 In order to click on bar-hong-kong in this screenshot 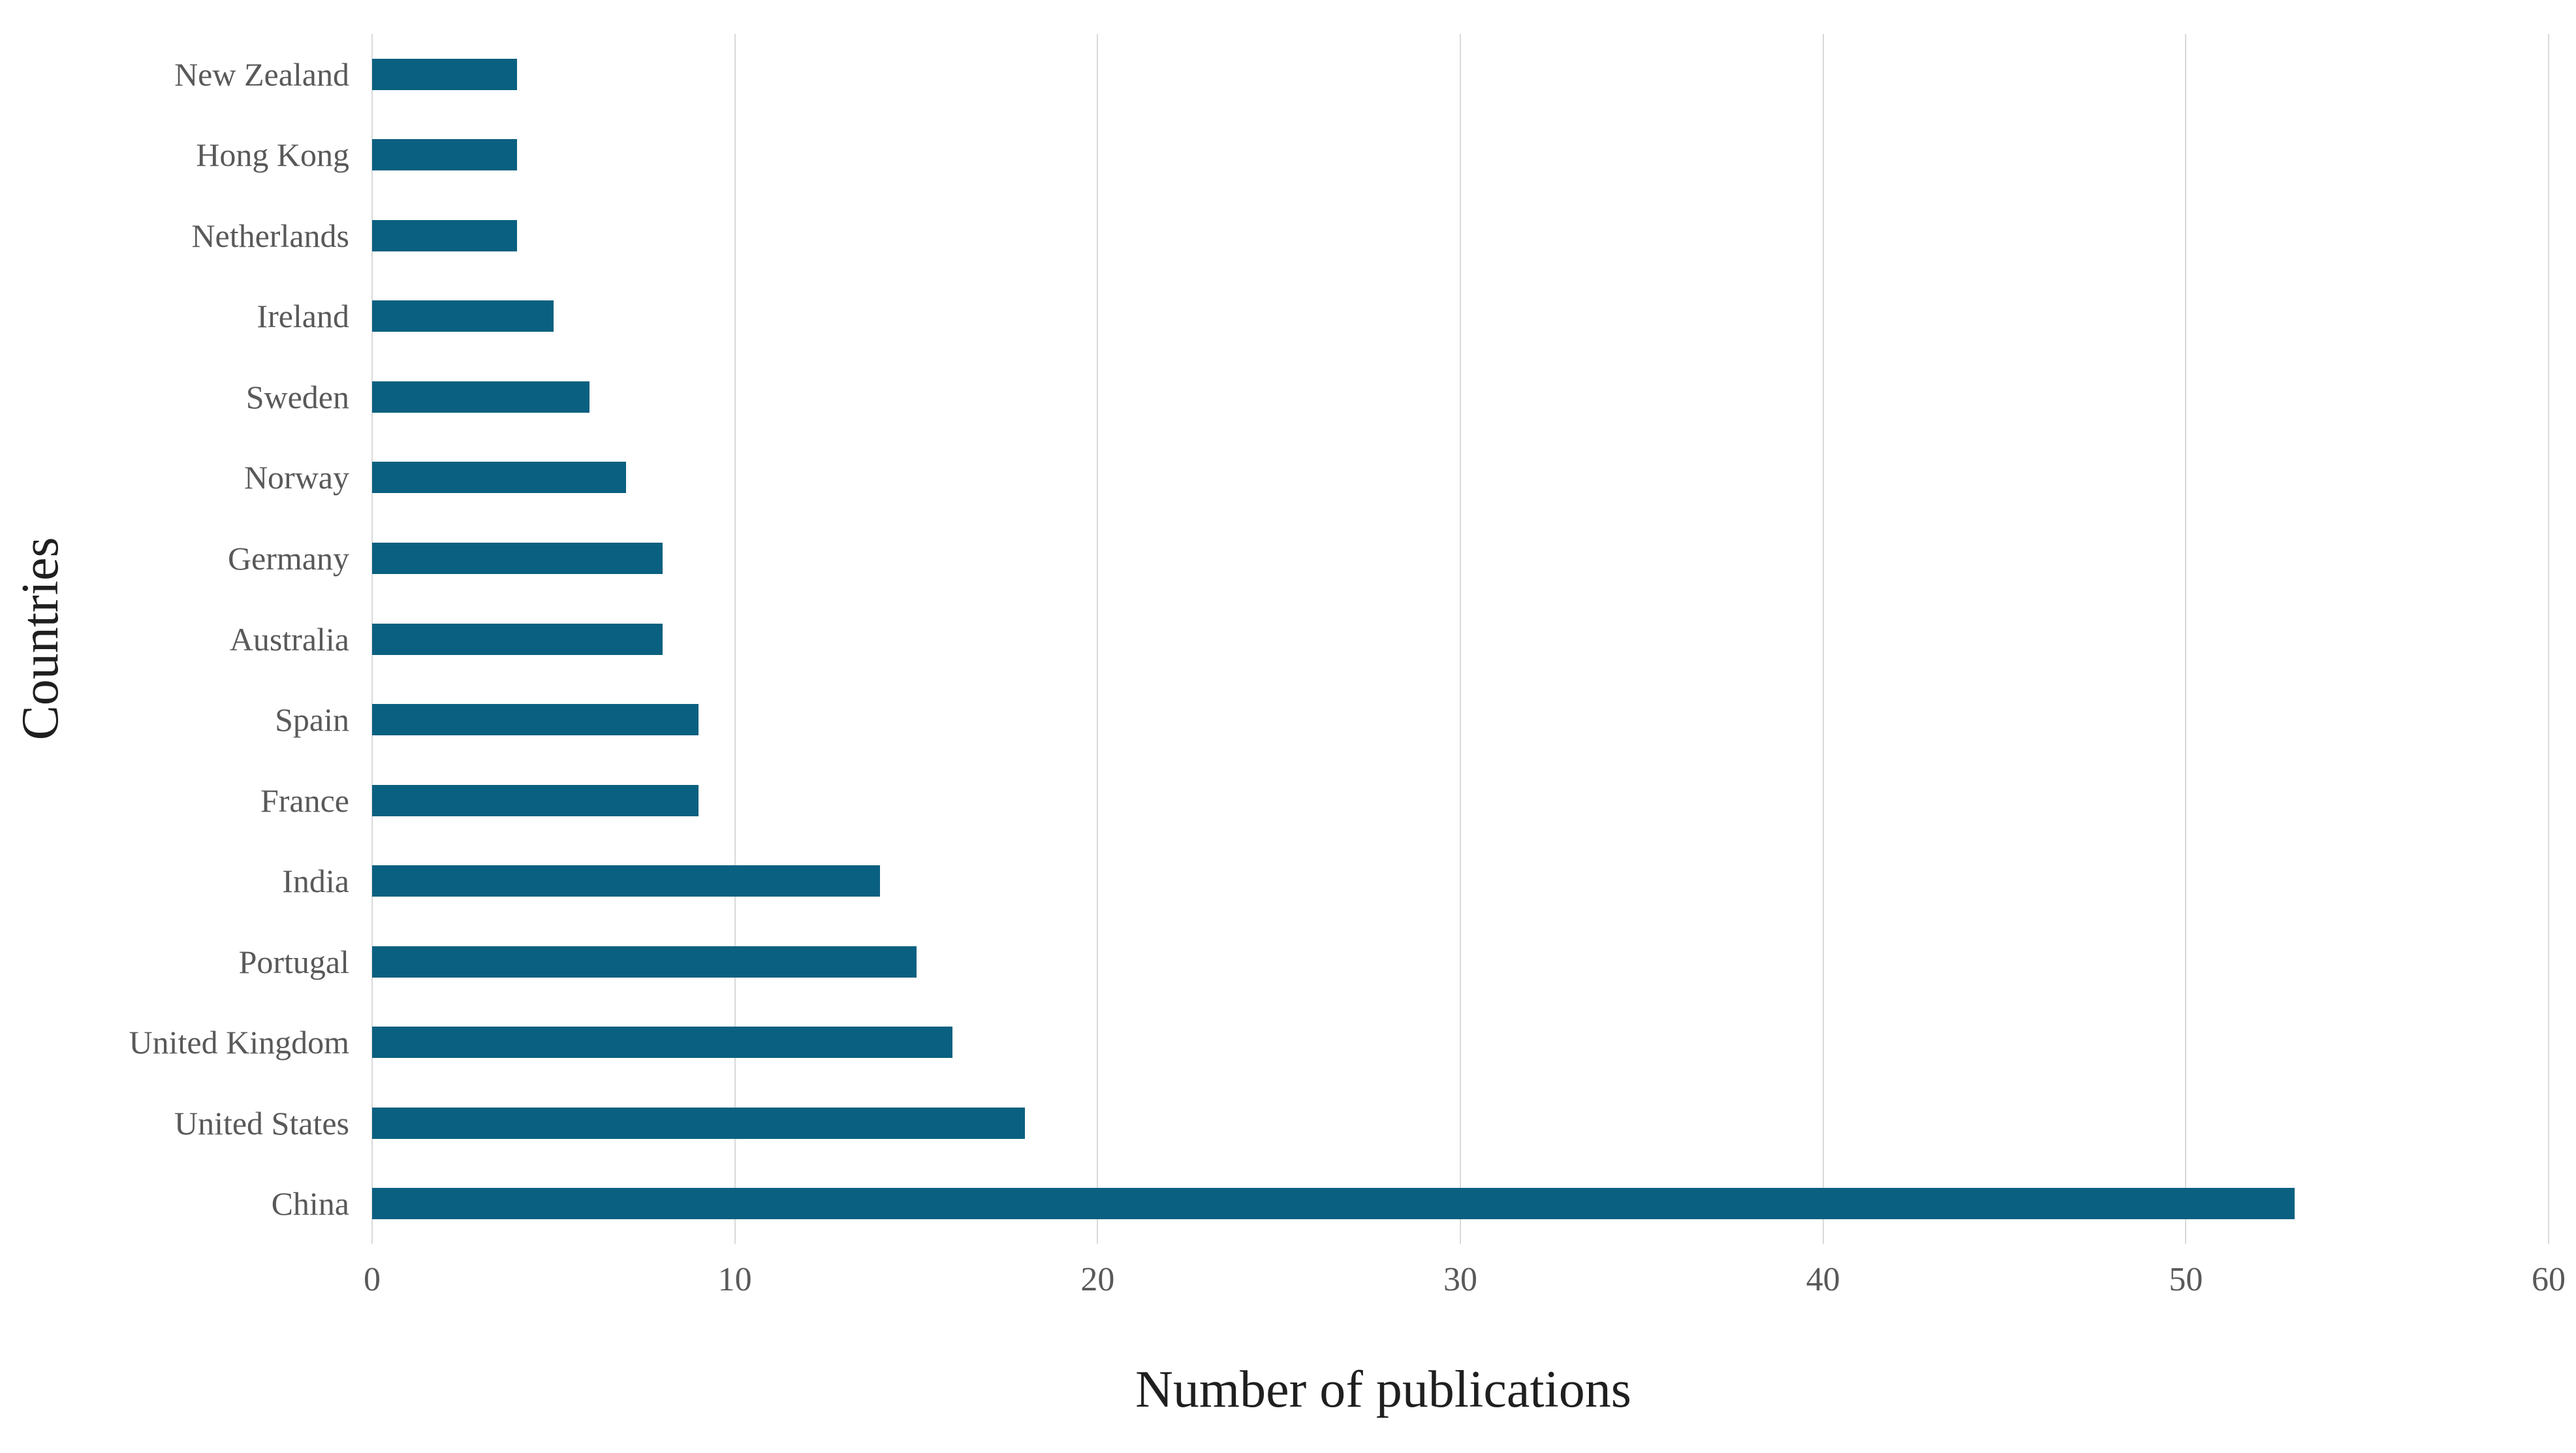, I will do `click(445, 155)`.